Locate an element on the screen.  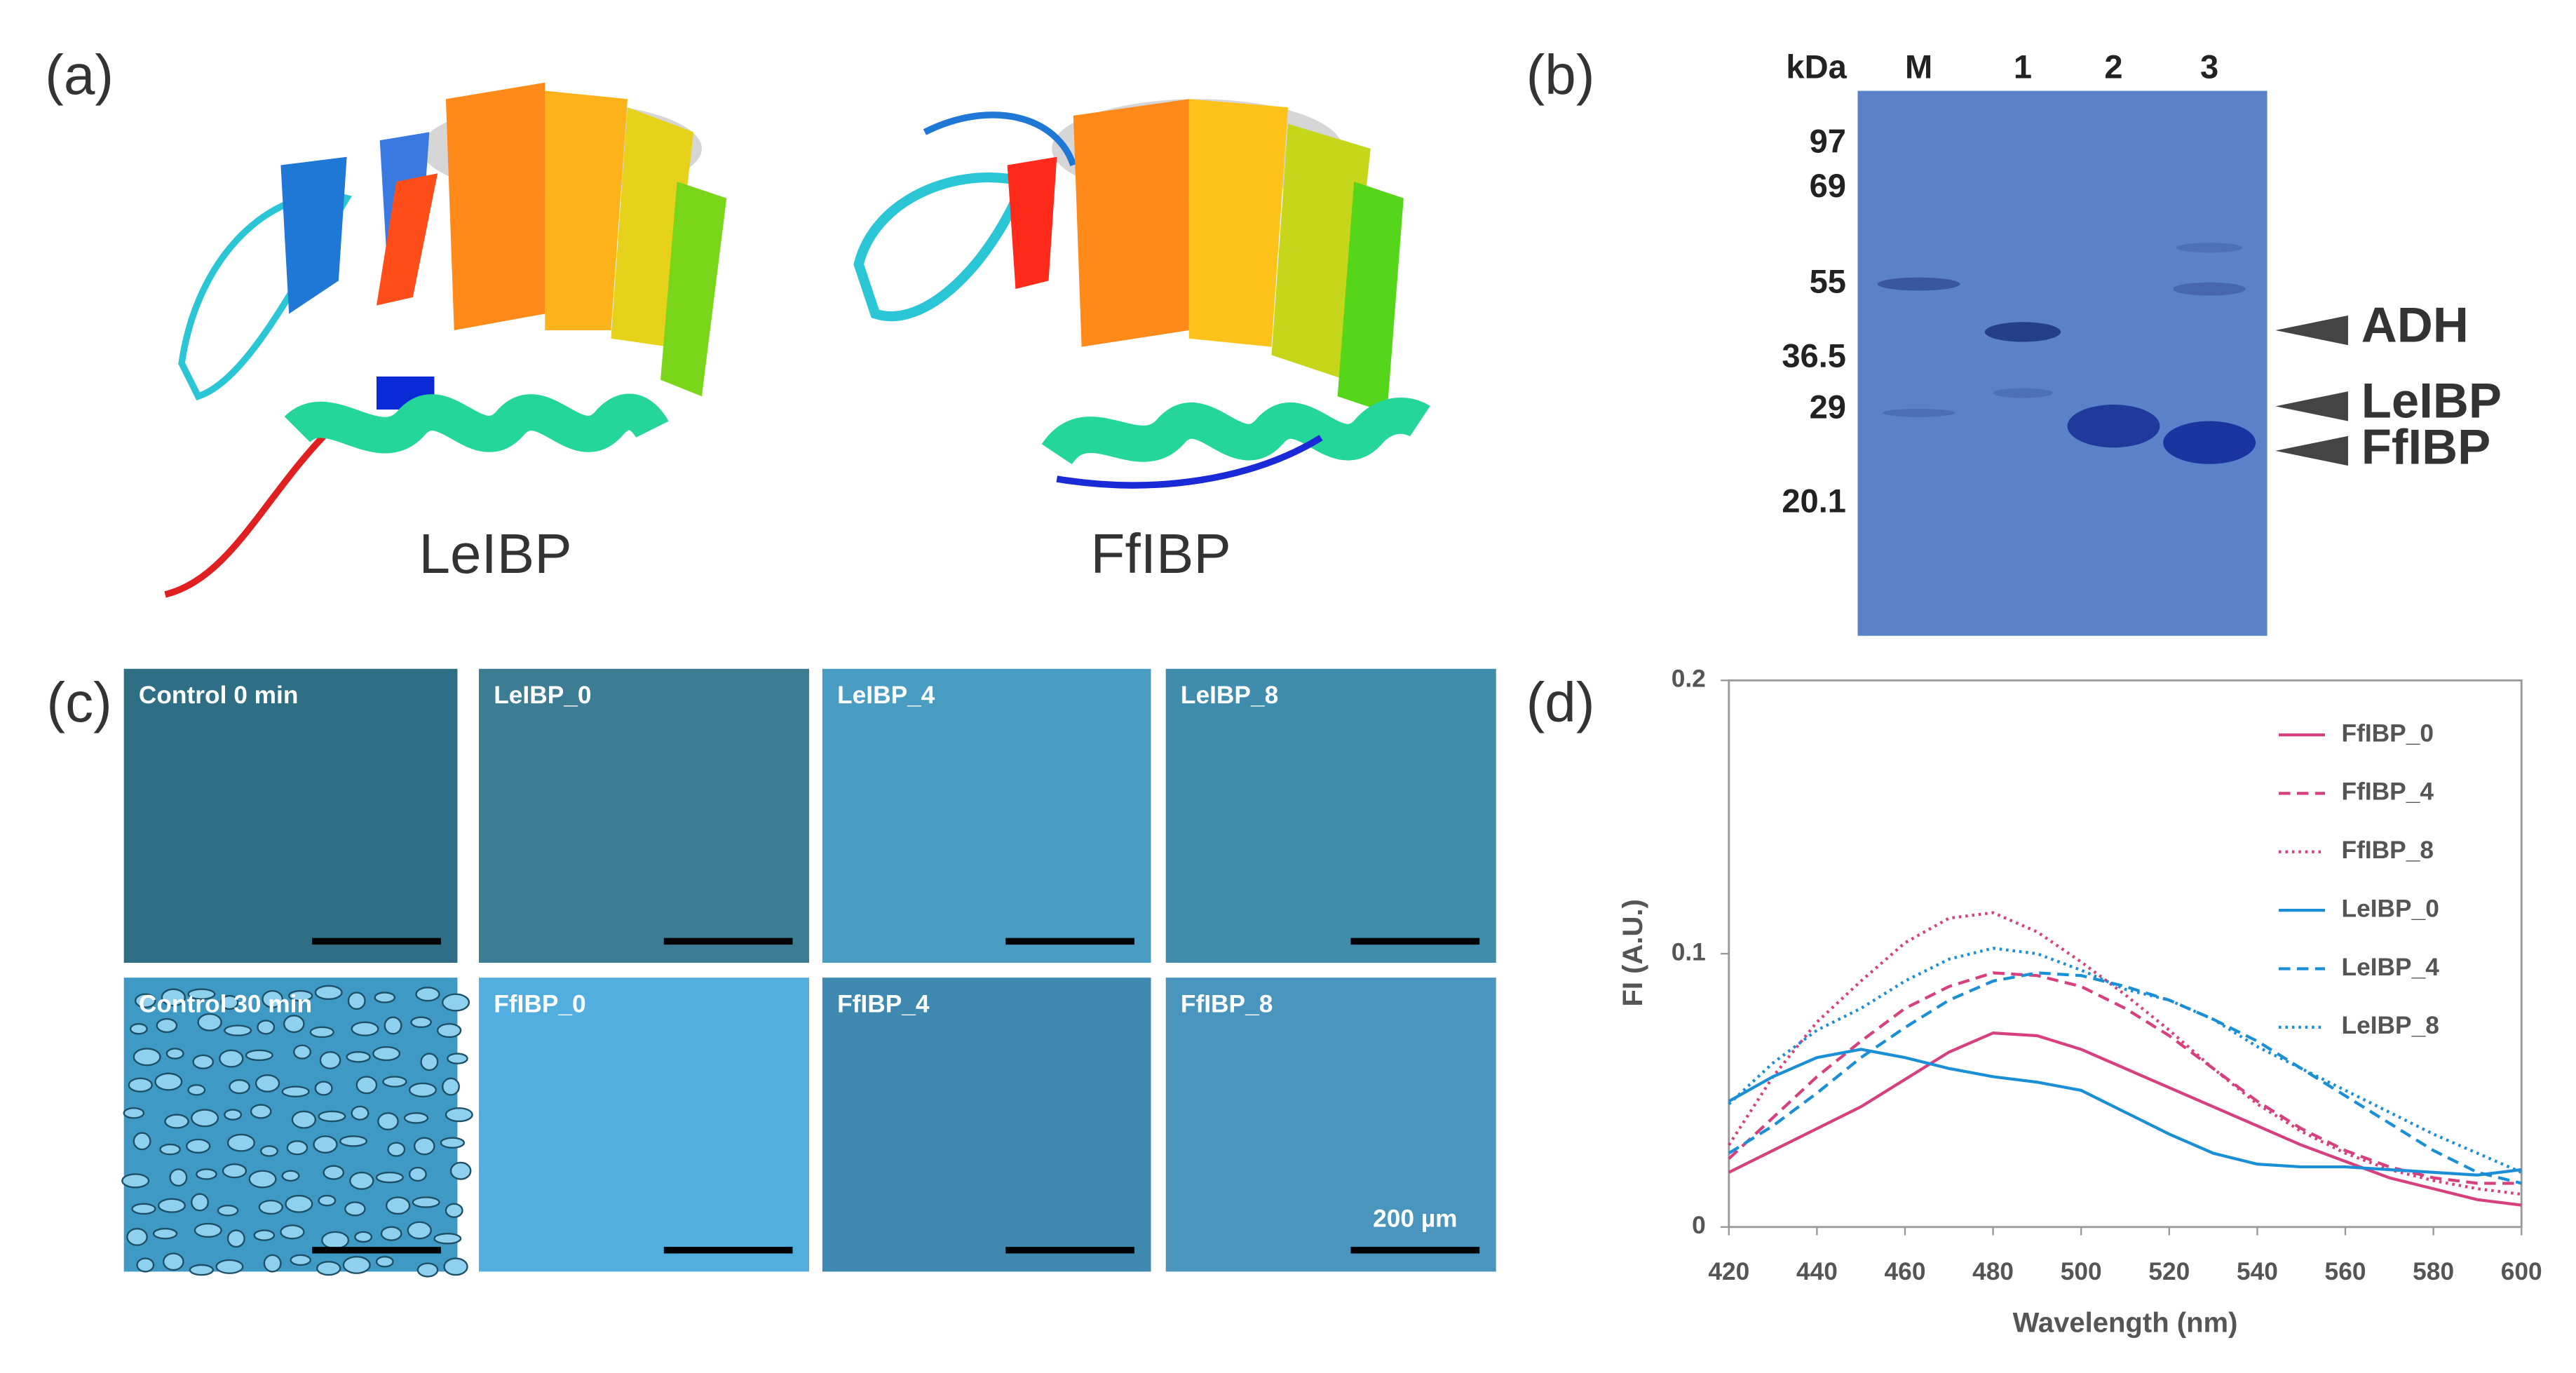
structure-ffibp is located at coordinates (1141, 294).